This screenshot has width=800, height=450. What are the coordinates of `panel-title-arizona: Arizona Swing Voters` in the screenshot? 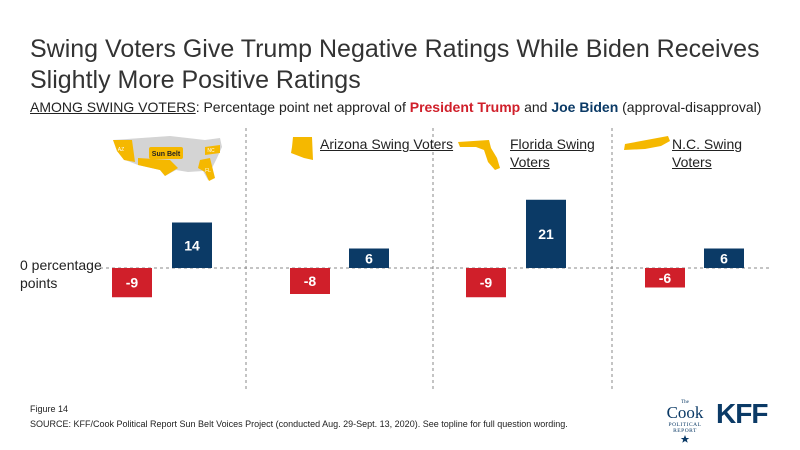 It's located at (387, 144).